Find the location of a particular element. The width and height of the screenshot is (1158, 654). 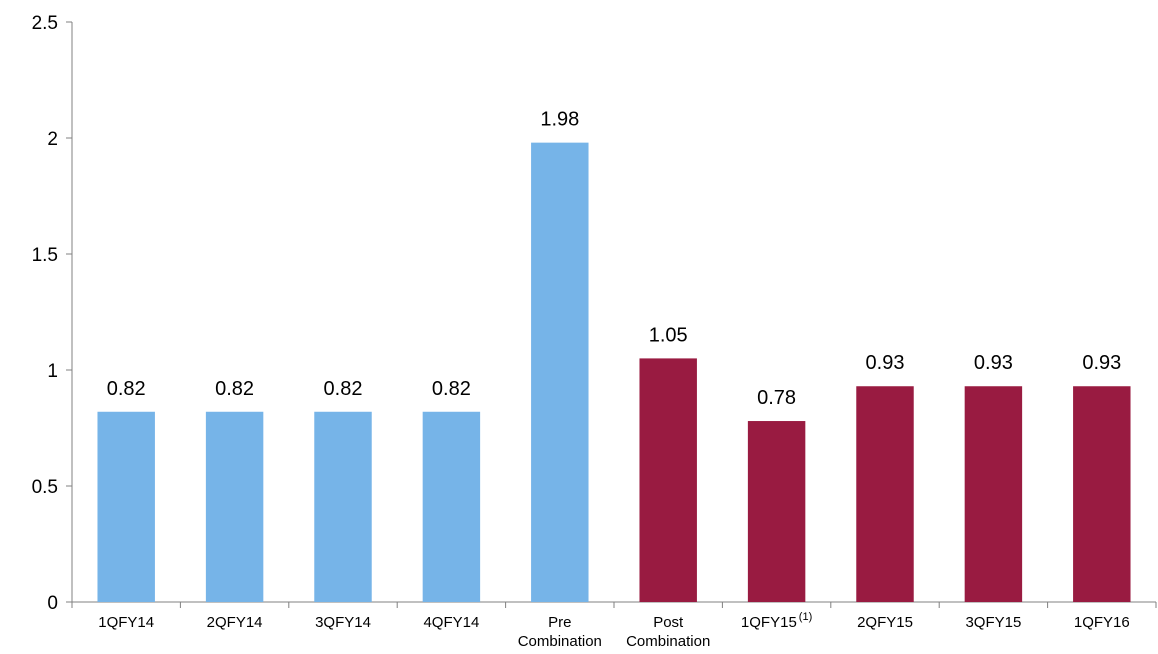

y-tick-label: 1 is located at coordinates (52, 371).